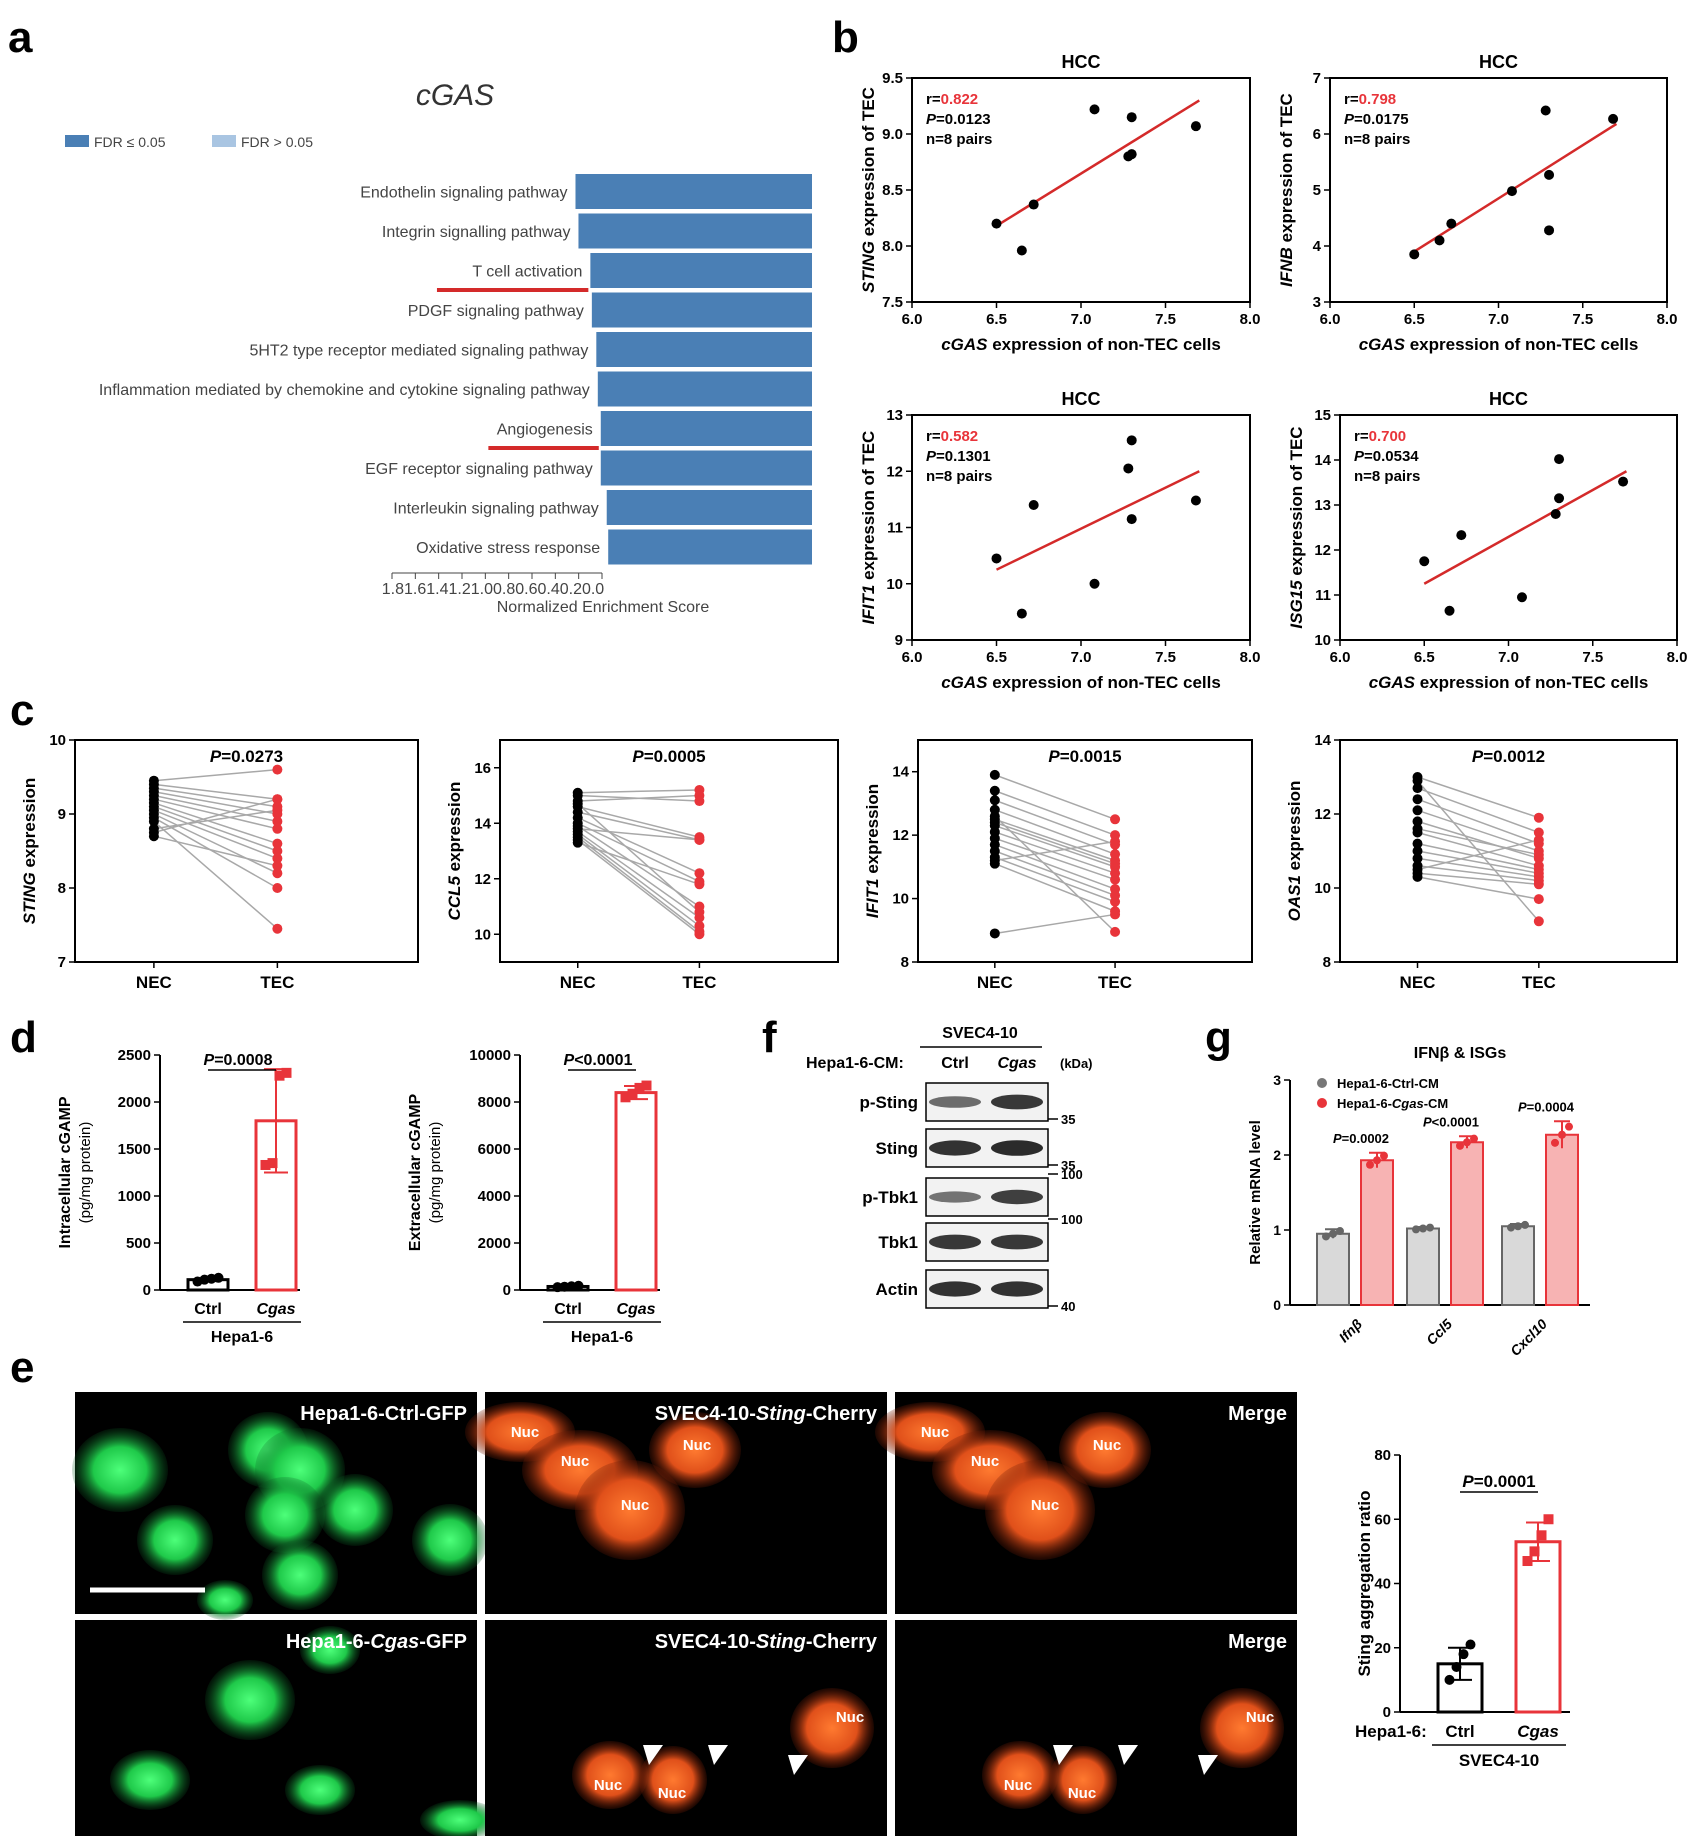 Image resolution: width=1699 pixels, height=1836 pixels. What do you see at coordinates (494, 1196) in the screenshot?
I see `y-tick-label: 4000` at bounding box center [494, 1196].